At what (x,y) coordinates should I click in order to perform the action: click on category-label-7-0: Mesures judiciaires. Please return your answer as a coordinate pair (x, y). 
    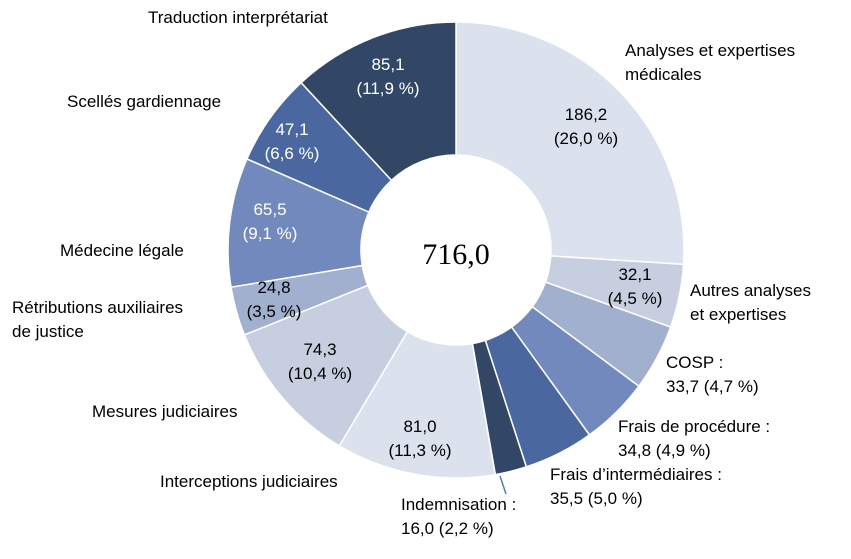
    Looking at the image, I should click on (165, 411).